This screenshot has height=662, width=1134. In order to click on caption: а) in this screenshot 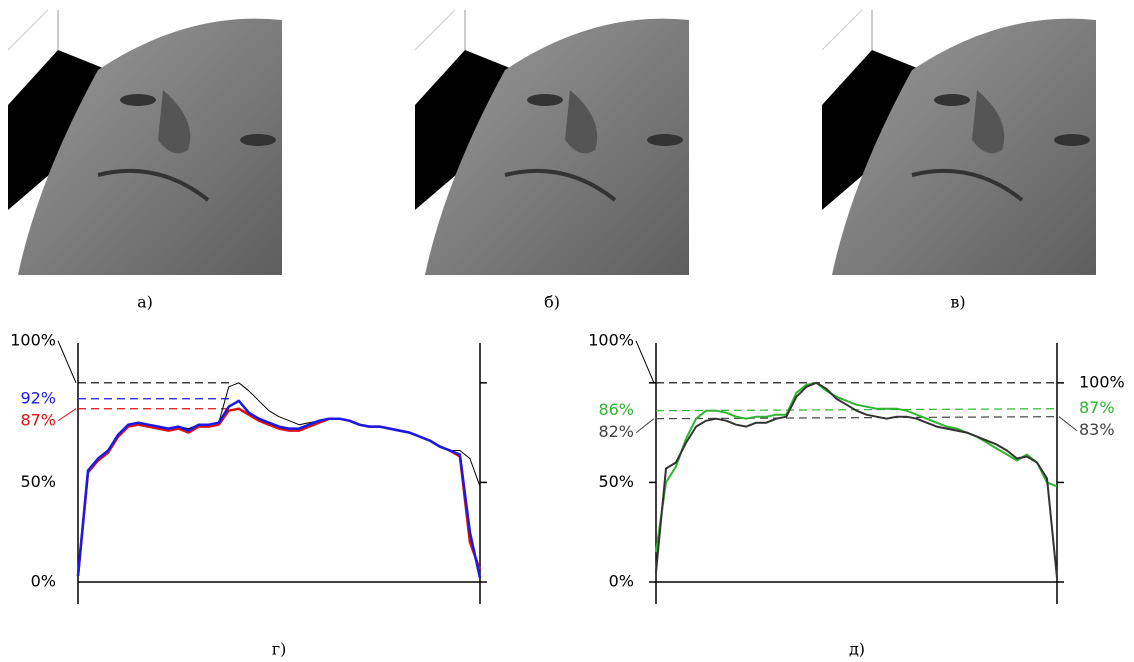, I will do `click(145, 302)`.